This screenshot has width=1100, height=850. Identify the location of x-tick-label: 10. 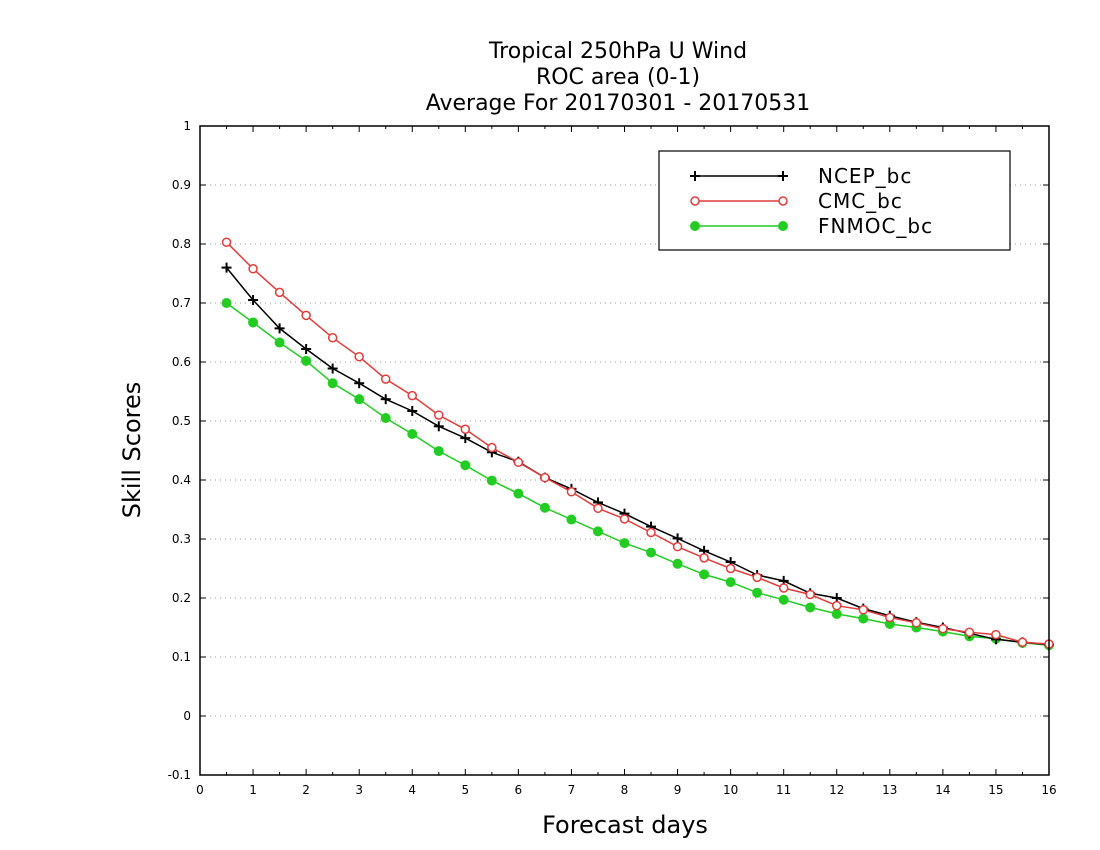
(730, 790).